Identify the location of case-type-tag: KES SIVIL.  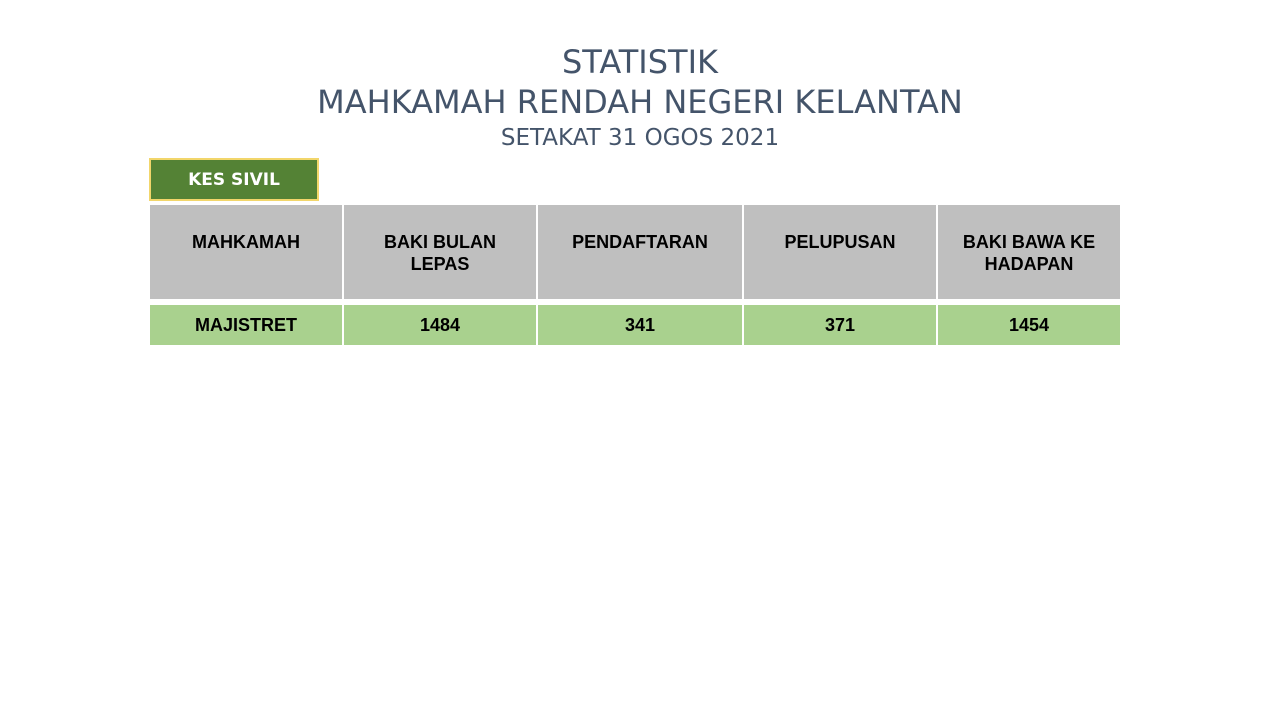
(234, 179).